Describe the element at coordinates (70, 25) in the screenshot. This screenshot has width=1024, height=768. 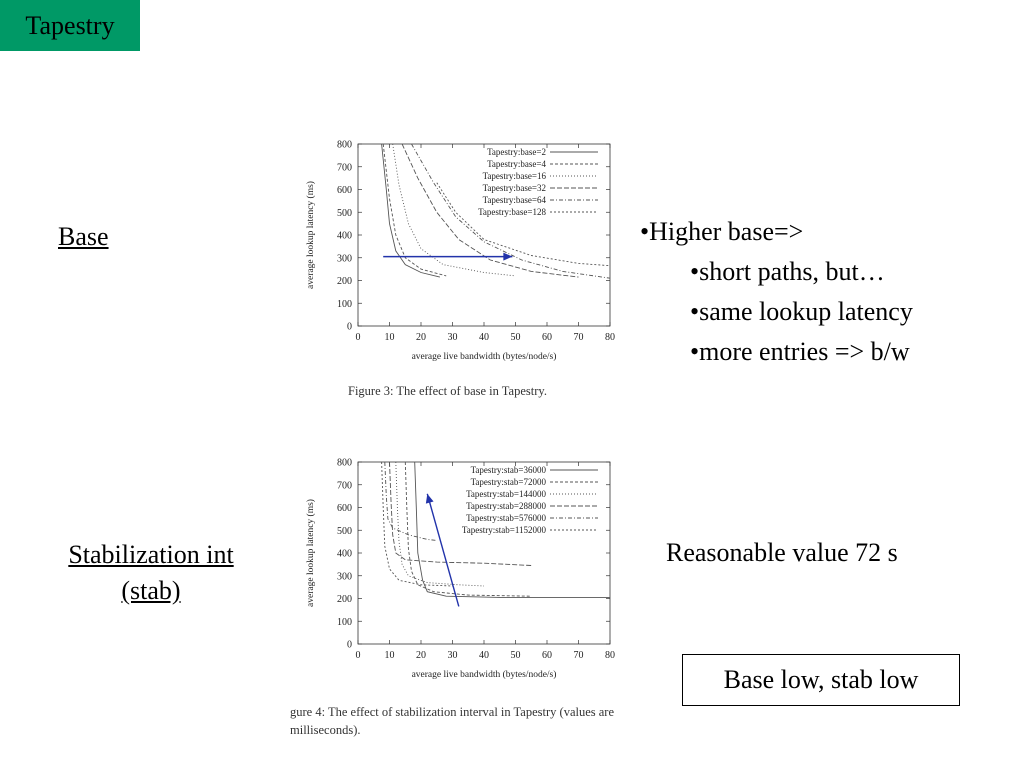
I see `slide-title: Tapestry` at that location.